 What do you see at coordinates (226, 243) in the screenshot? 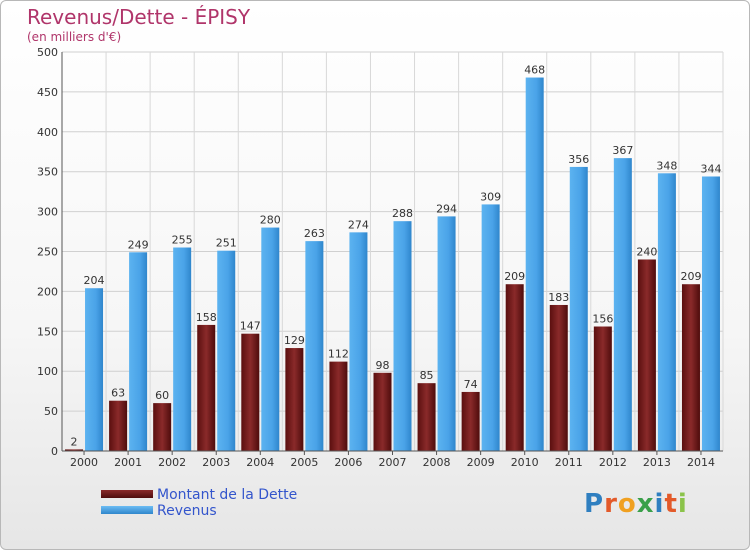
I see `data-label-revenue: 251` at bounding box center [226, 243].